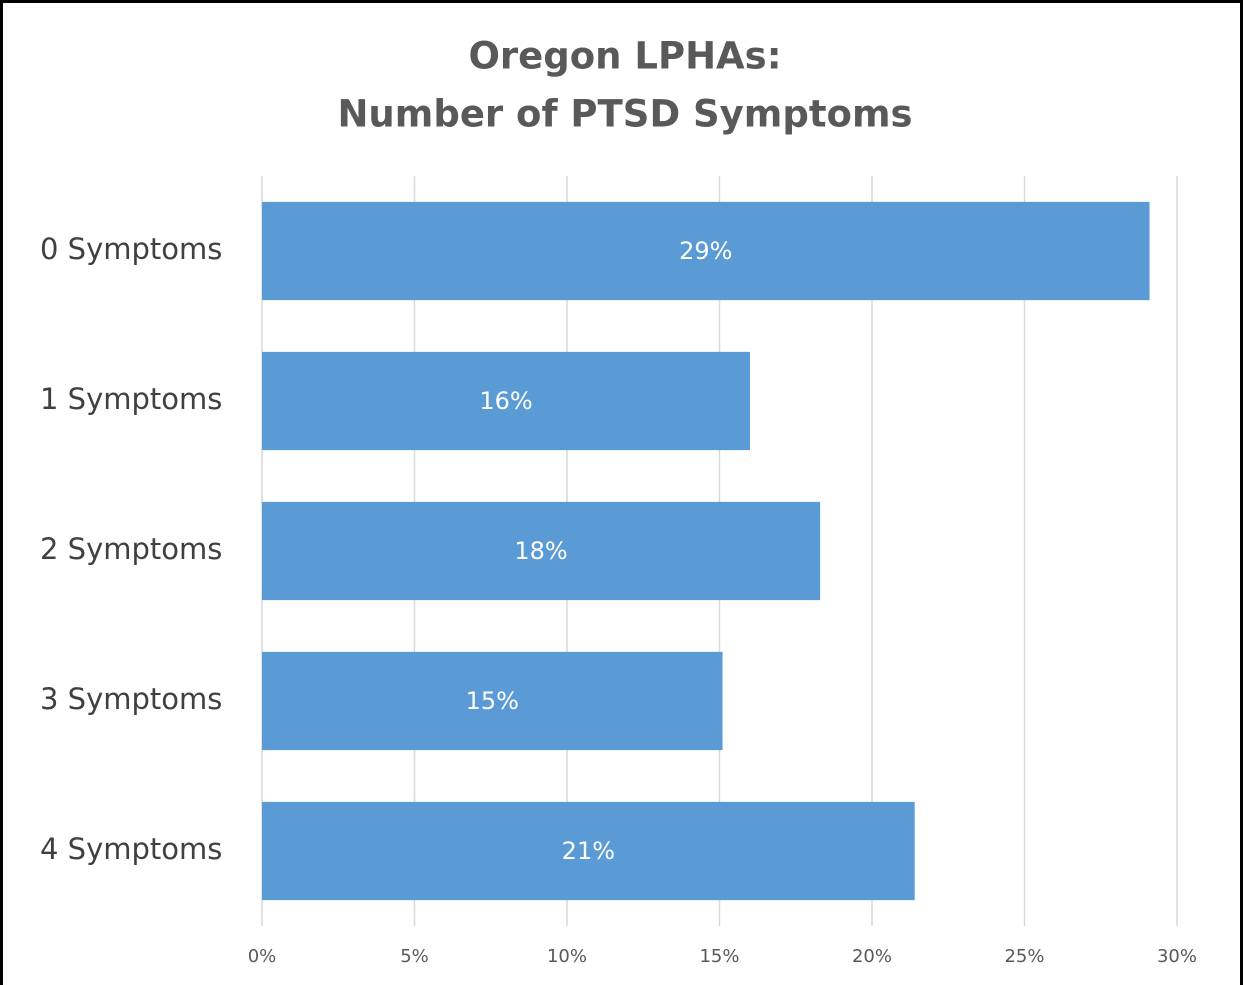 The width and height of the screenshot is (1243, 985). Describe the element at coordinates (414, 956) in the screenshot. I see `x-tick-label: 5%` at that location.